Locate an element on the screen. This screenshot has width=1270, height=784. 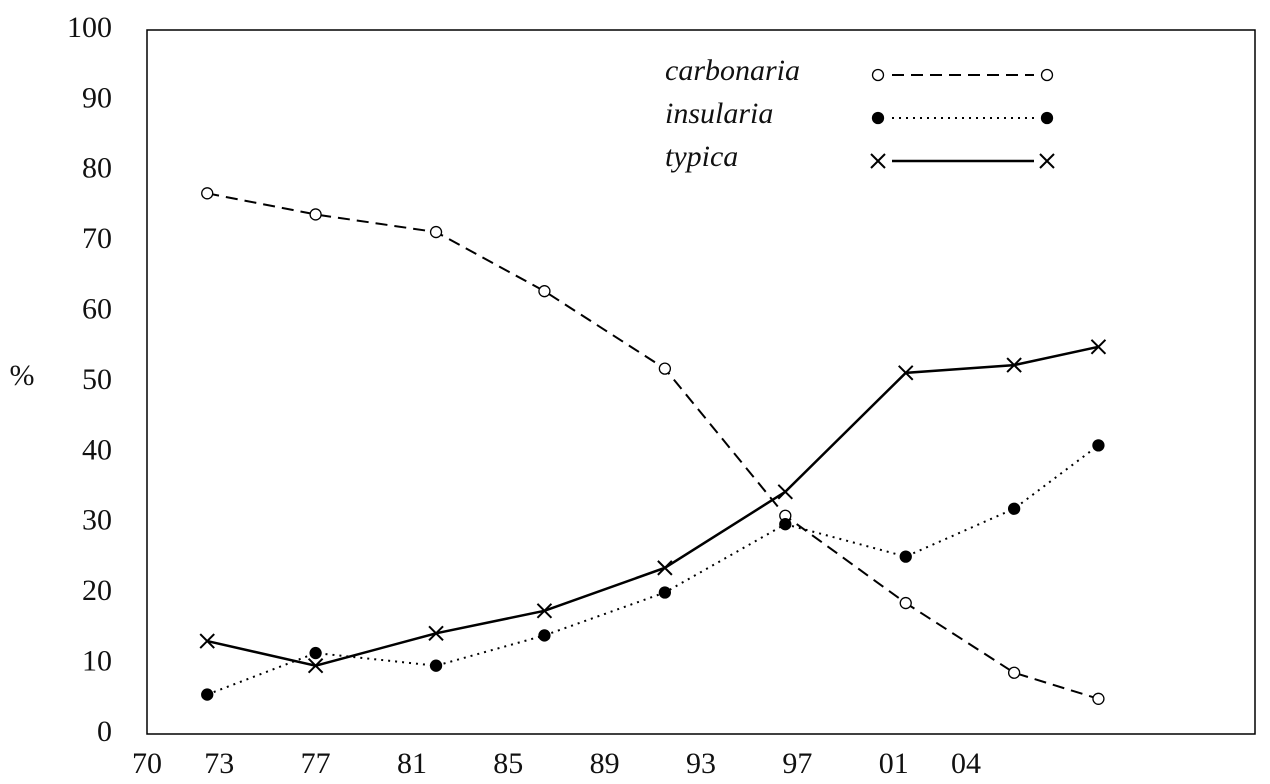
y-tick-label: 30 is located at coordinates (97, 520).